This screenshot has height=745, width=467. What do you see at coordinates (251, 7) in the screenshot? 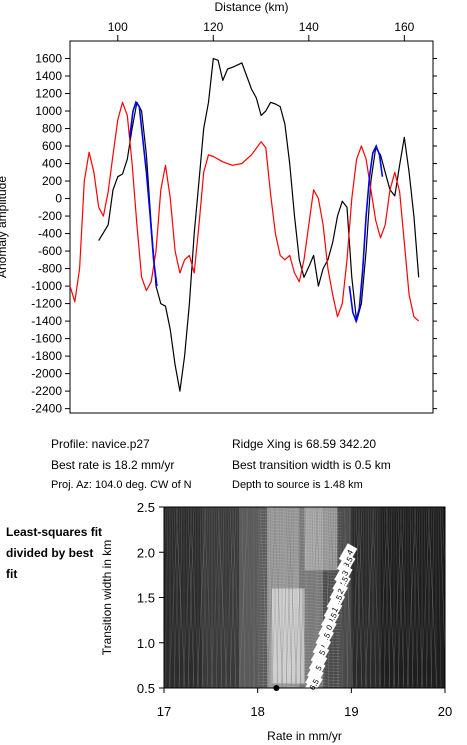
I see `x-axis-label: Distance (km)` at bounding box center [251, 7].